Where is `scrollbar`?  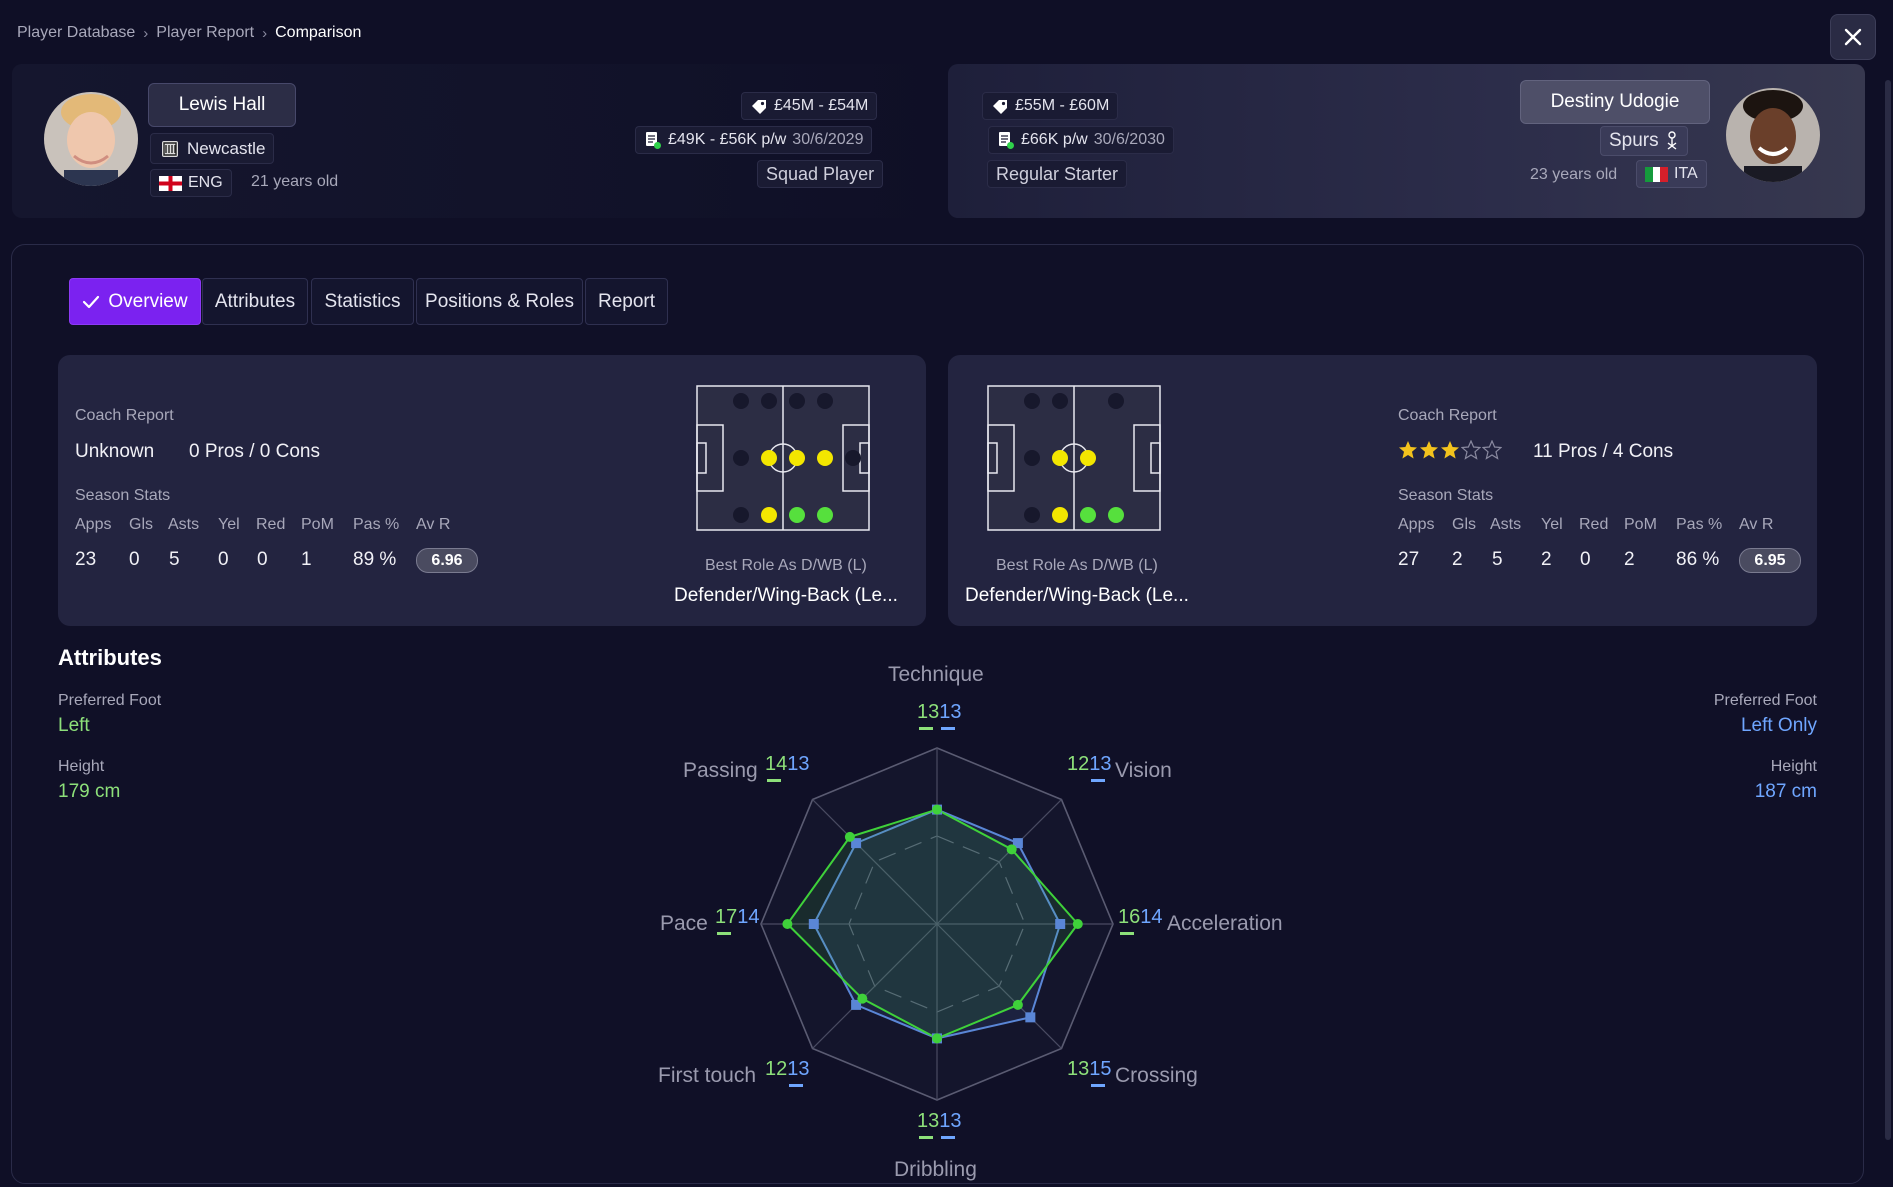 scrollbar is located at coordinates (1888, 610).